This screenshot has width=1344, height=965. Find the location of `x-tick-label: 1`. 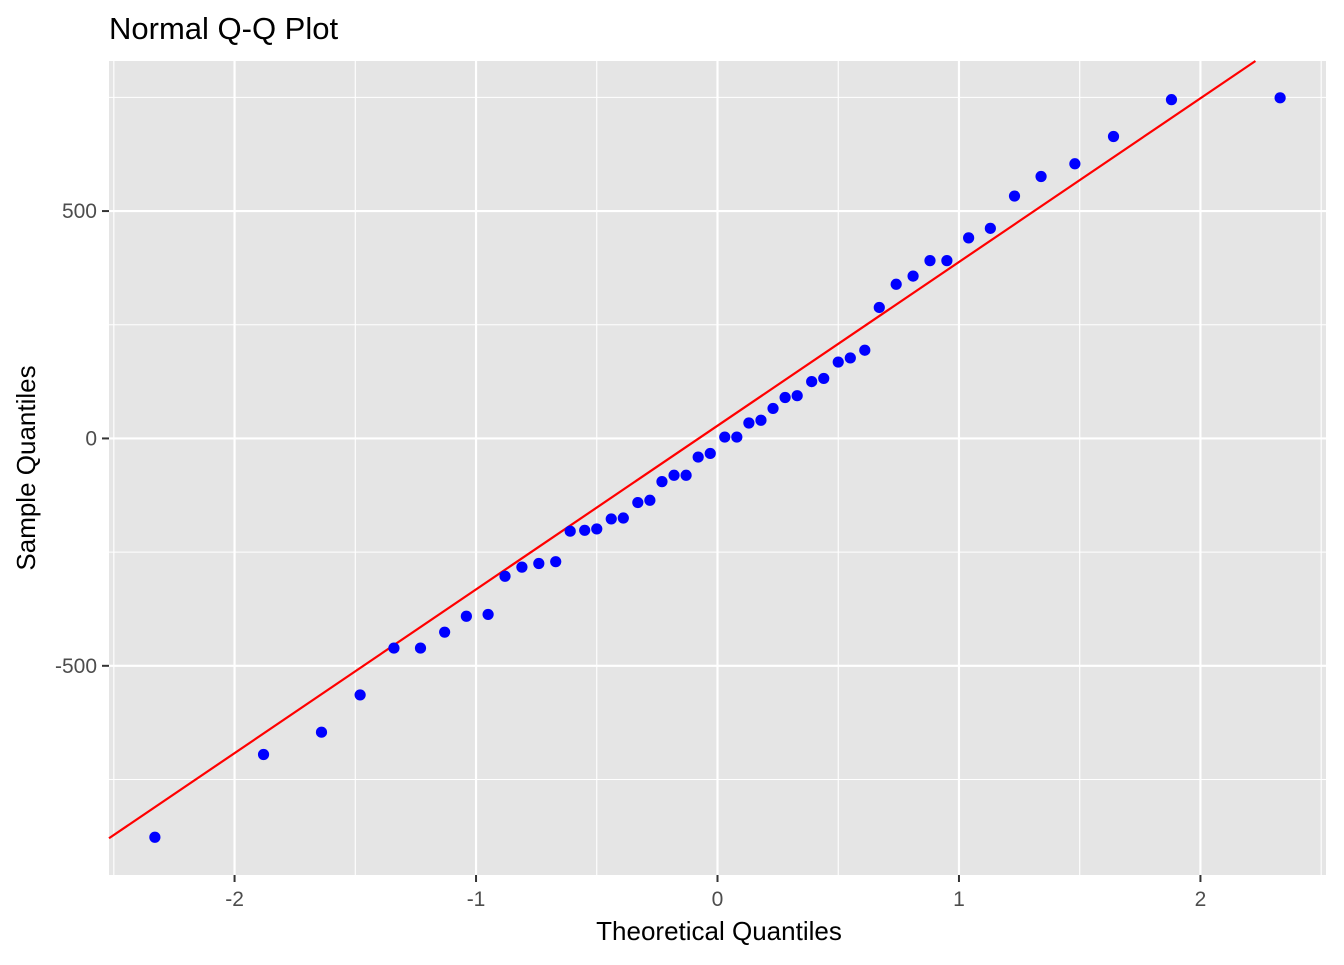

x-tick-label: 1 is located at coordinates (959, 899).